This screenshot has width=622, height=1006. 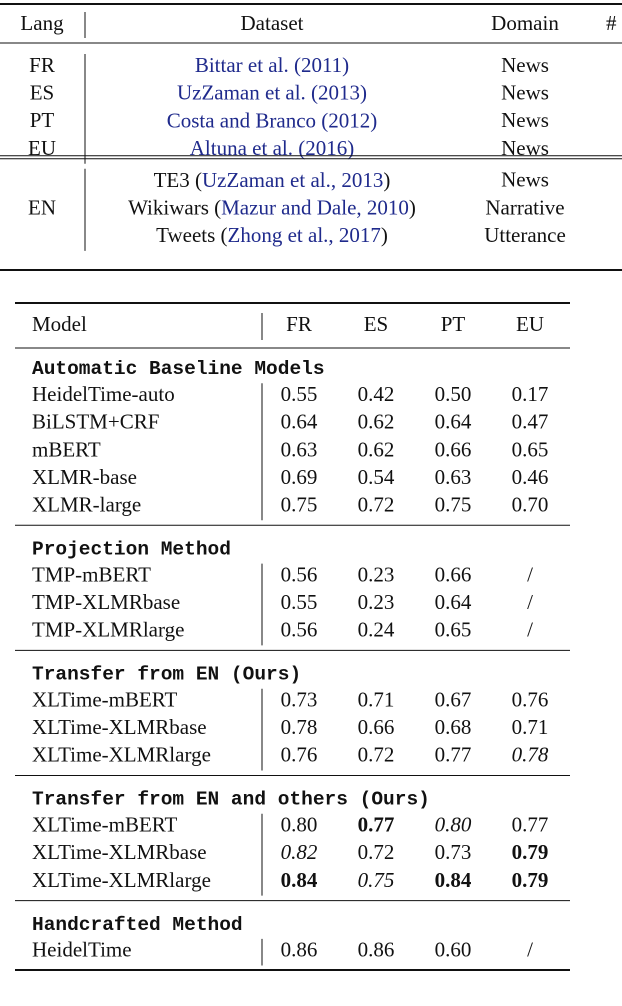 I want to click on citation-link: Altuna et al. (2016), so click(x=272, y=148).